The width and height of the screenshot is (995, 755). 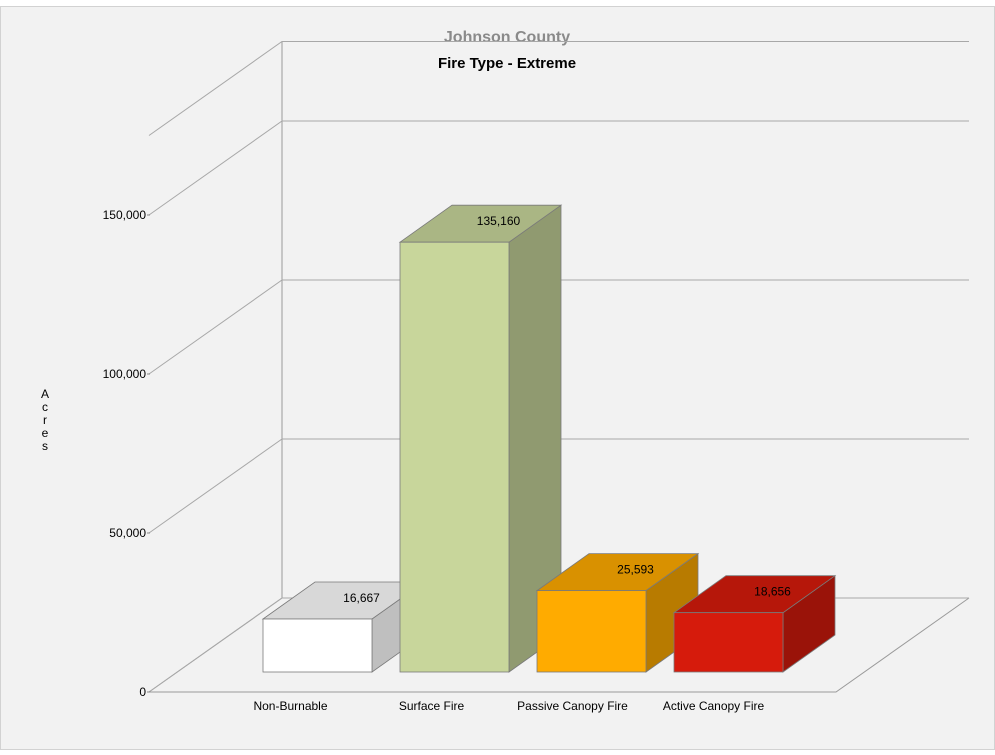 What do you see at coordinates (635, 570) in the screenshot?
I see `data-label: 25,593` at bounding box center [635, 570].